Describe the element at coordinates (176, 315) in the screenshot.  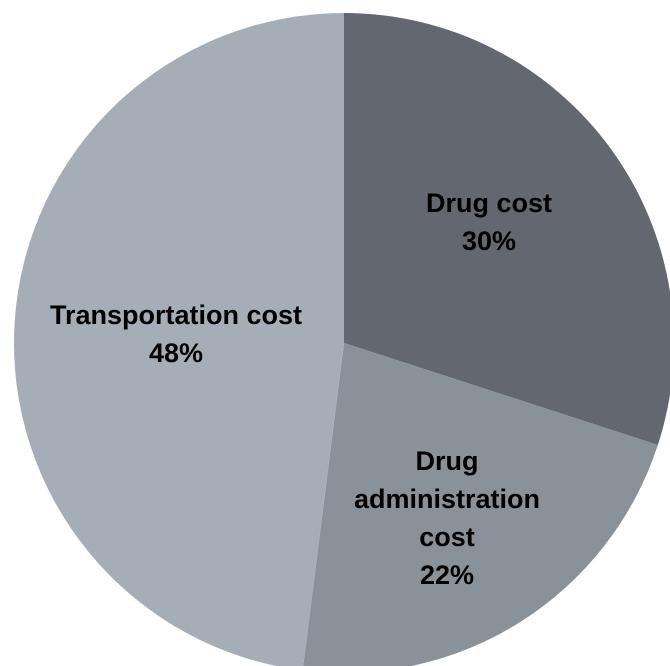
I see `slice-category-label: Transportation cost` at that location.